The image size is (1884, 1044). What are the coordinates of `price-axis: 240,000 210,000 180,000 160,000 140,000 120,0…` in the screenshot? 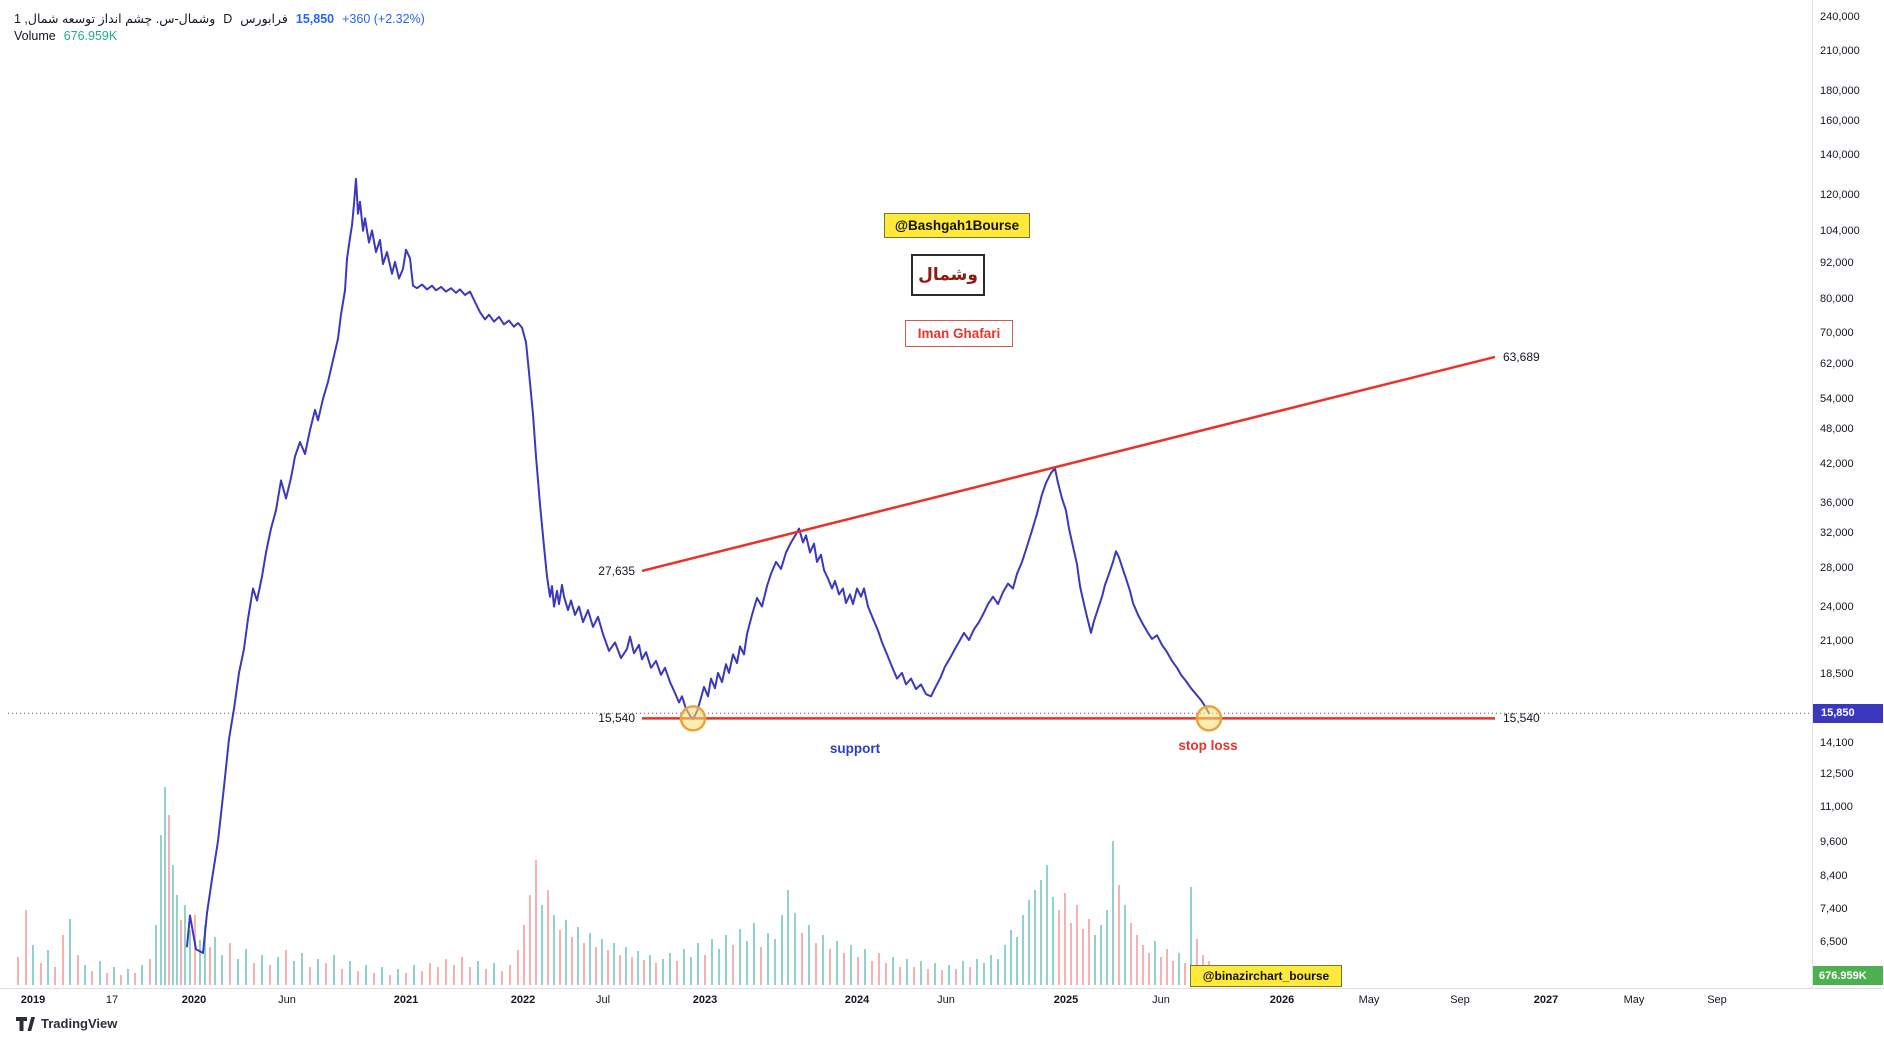 It's located at (1848, 494).